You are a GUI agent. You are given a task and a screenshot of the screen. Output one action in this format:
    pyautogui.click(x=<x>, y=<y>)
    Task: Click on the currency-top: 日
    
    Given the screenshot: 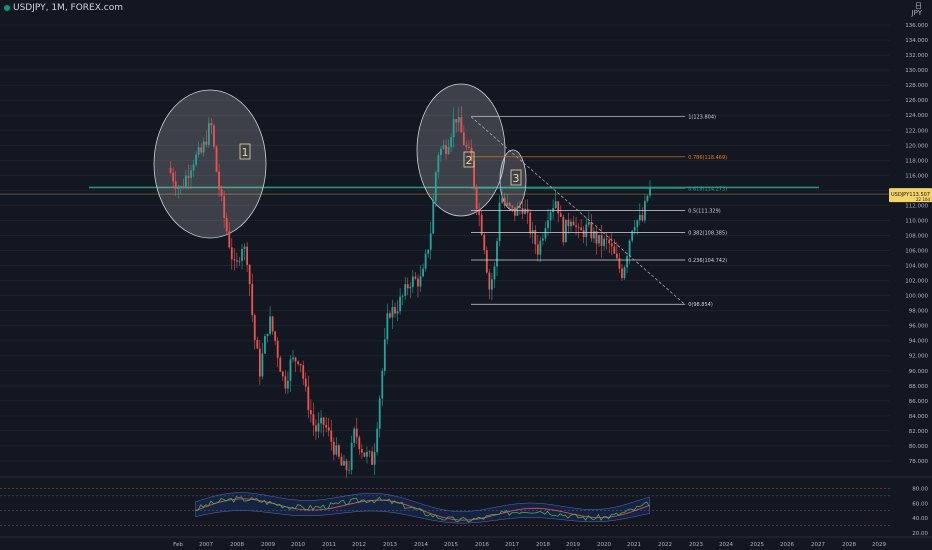 What is the action you would take?
    pyautogui.click(x=918, y=6)
    